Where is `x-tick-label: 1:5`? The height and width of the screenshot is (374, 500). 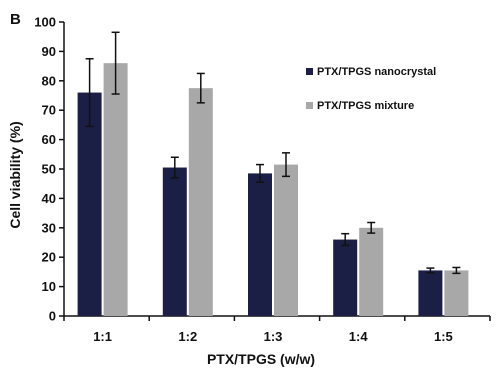
x-tick-label: 1:5 is located at coordinates (443, 336).